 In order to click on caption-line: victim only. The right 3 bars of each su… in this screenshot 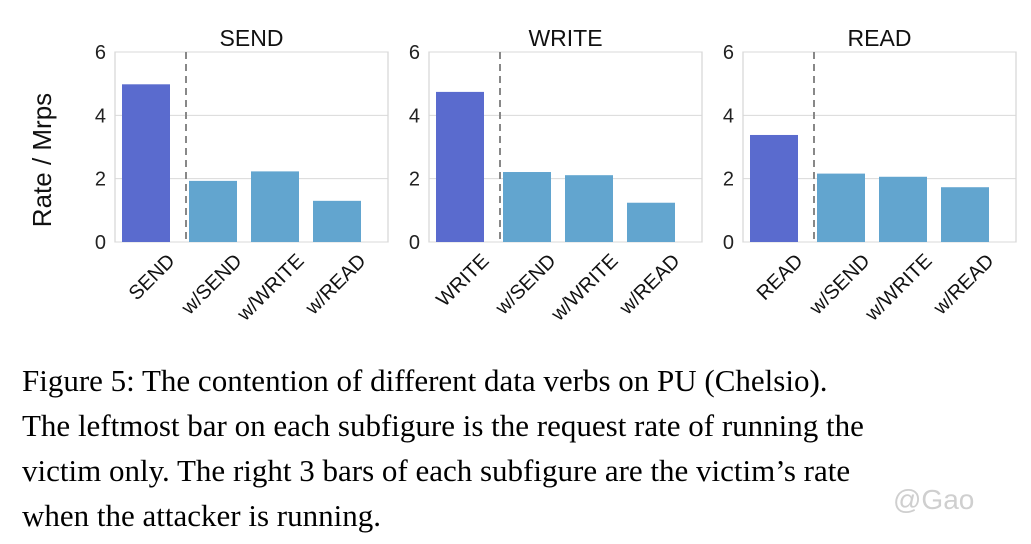, I will do `click(436, 470)`.